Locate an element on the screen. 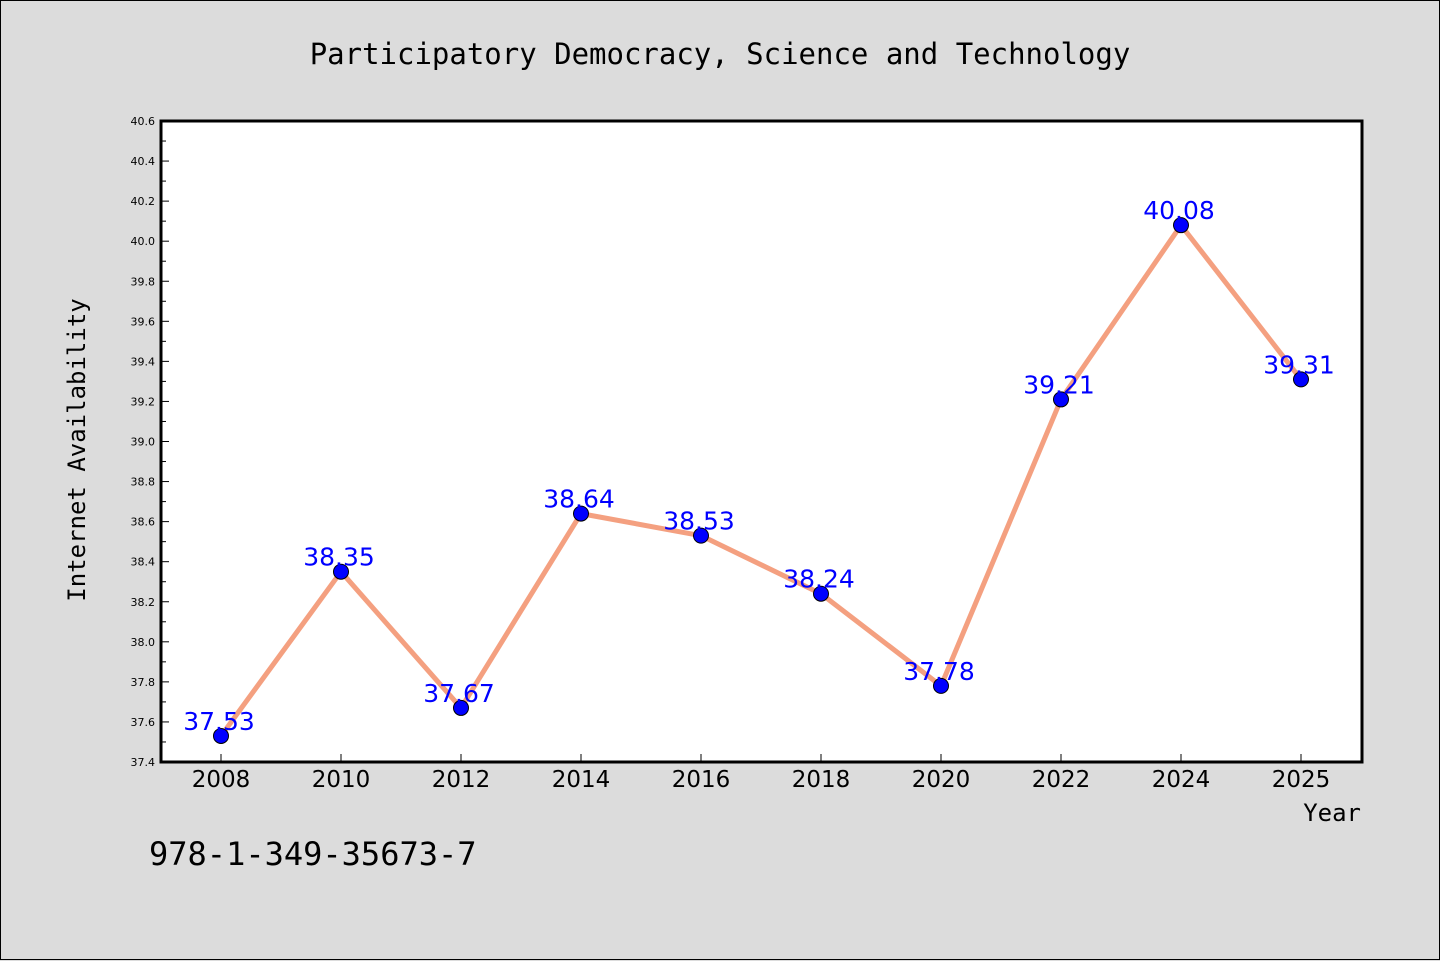 This screenshot has height=961, width=1440. y-tick-label: 40.4 is located at coordinates (143, 161).